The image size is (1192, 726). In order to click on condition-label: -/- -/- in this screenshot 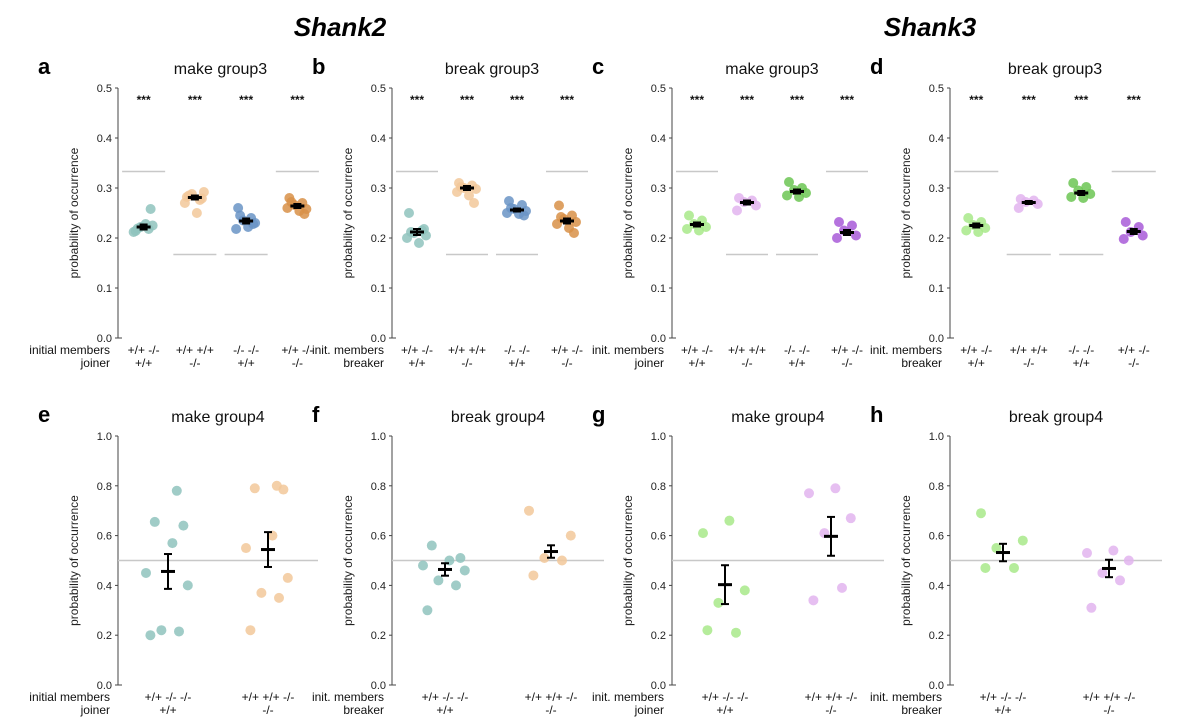, I will do `click(797, 350)`.